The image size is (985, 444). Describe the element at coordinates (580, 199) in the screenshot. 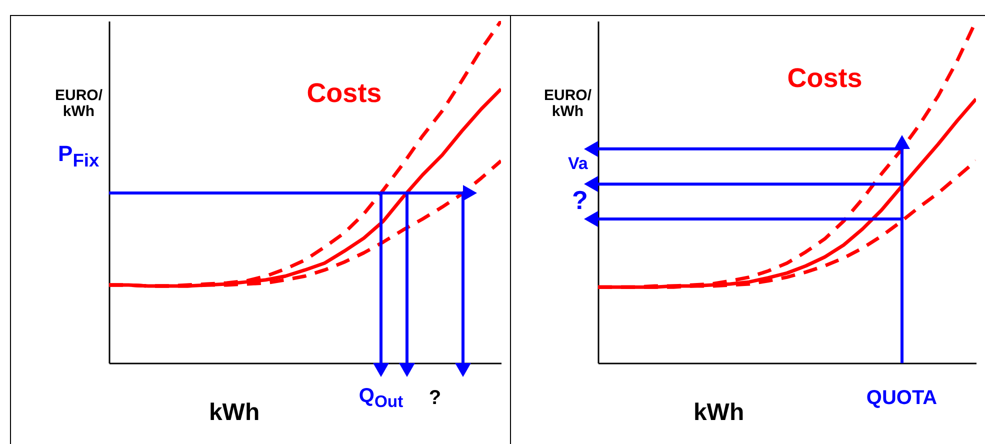

I see `ref-line-label: ?` at that location.